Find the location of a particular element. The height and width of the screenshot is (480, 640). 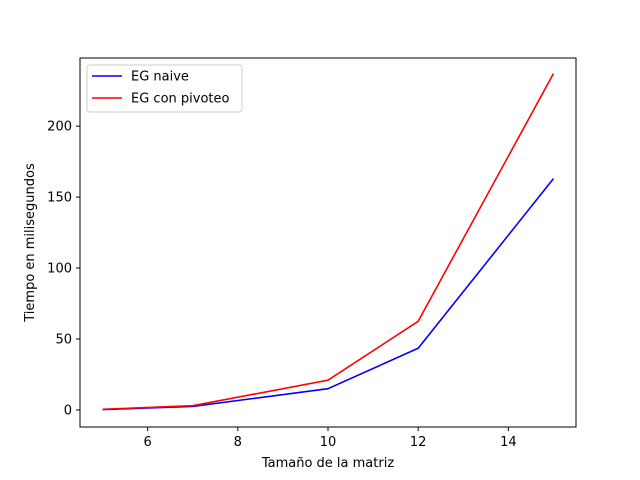

legend-label: EG naive is located at coordinates (160, 77).